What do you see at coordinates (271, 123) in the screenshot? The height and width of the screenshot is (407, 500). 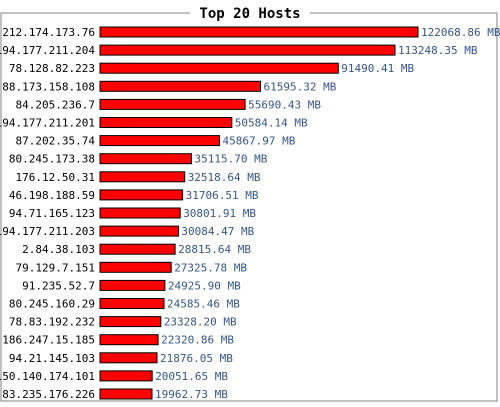 I see `value-label: 50584.14 MB` at bounding box center [271, 123].